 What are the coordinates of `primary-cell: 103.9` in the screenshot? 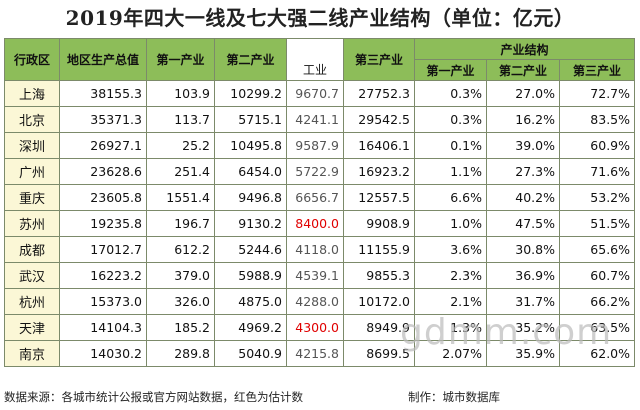 It's located at (180, 93).